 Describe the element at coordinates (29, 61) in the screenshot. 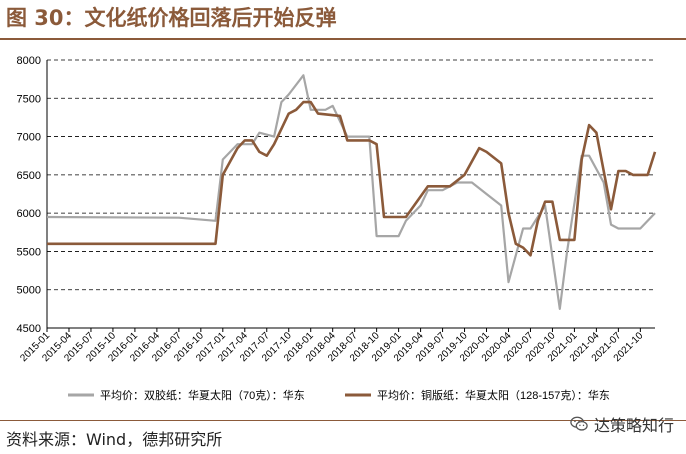

I see `y-tick-label: 8000` at that location.